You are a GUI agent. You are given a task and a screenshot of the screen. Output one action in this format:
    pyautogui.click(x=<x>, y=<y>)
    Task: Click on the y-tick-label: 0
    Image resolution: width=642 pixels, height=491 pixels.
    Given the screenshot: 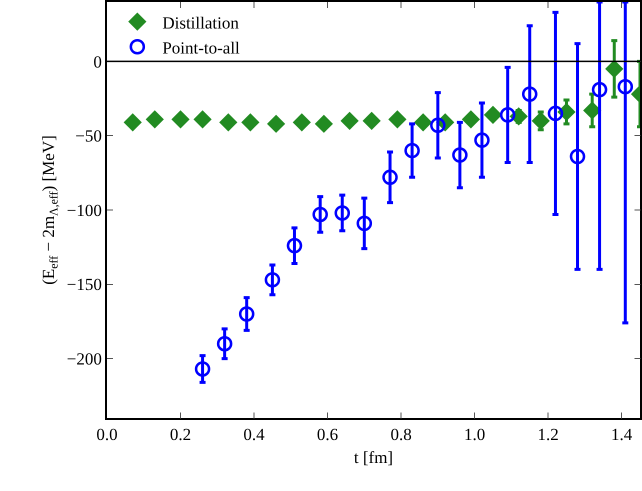 What is the action you would take?
    pyautogui.click(x=97, y=62)
    